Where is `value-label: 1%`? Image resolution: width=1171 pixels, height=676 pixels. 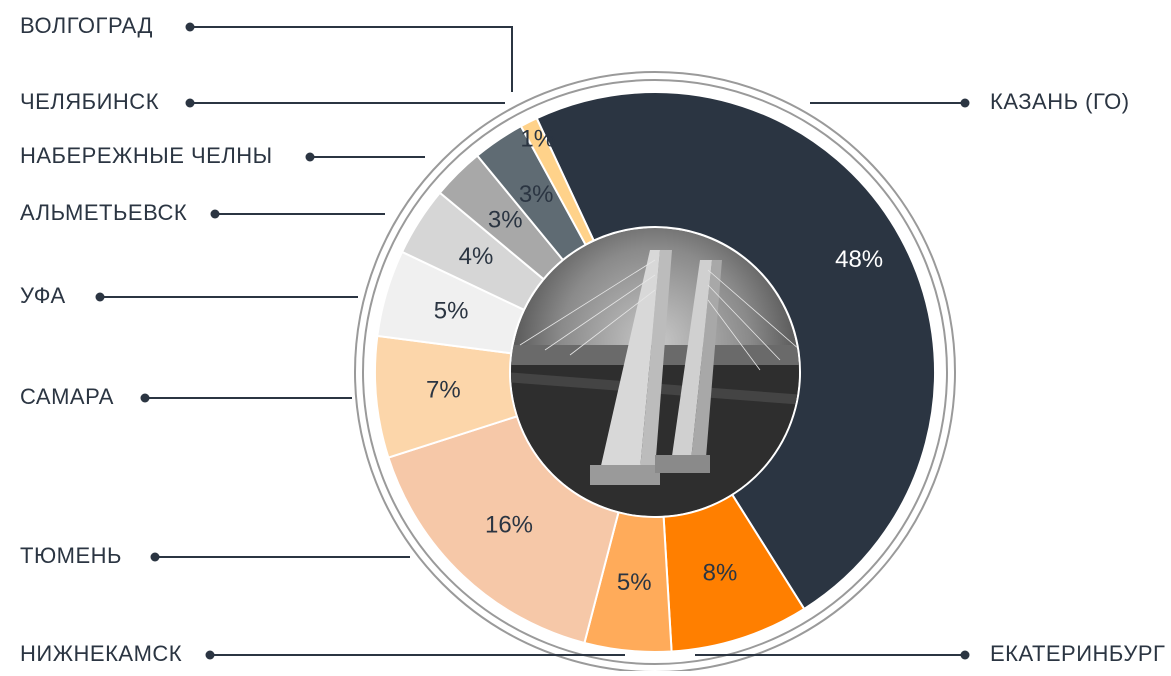
value-label: 1% is located at coordinates (537, 138).